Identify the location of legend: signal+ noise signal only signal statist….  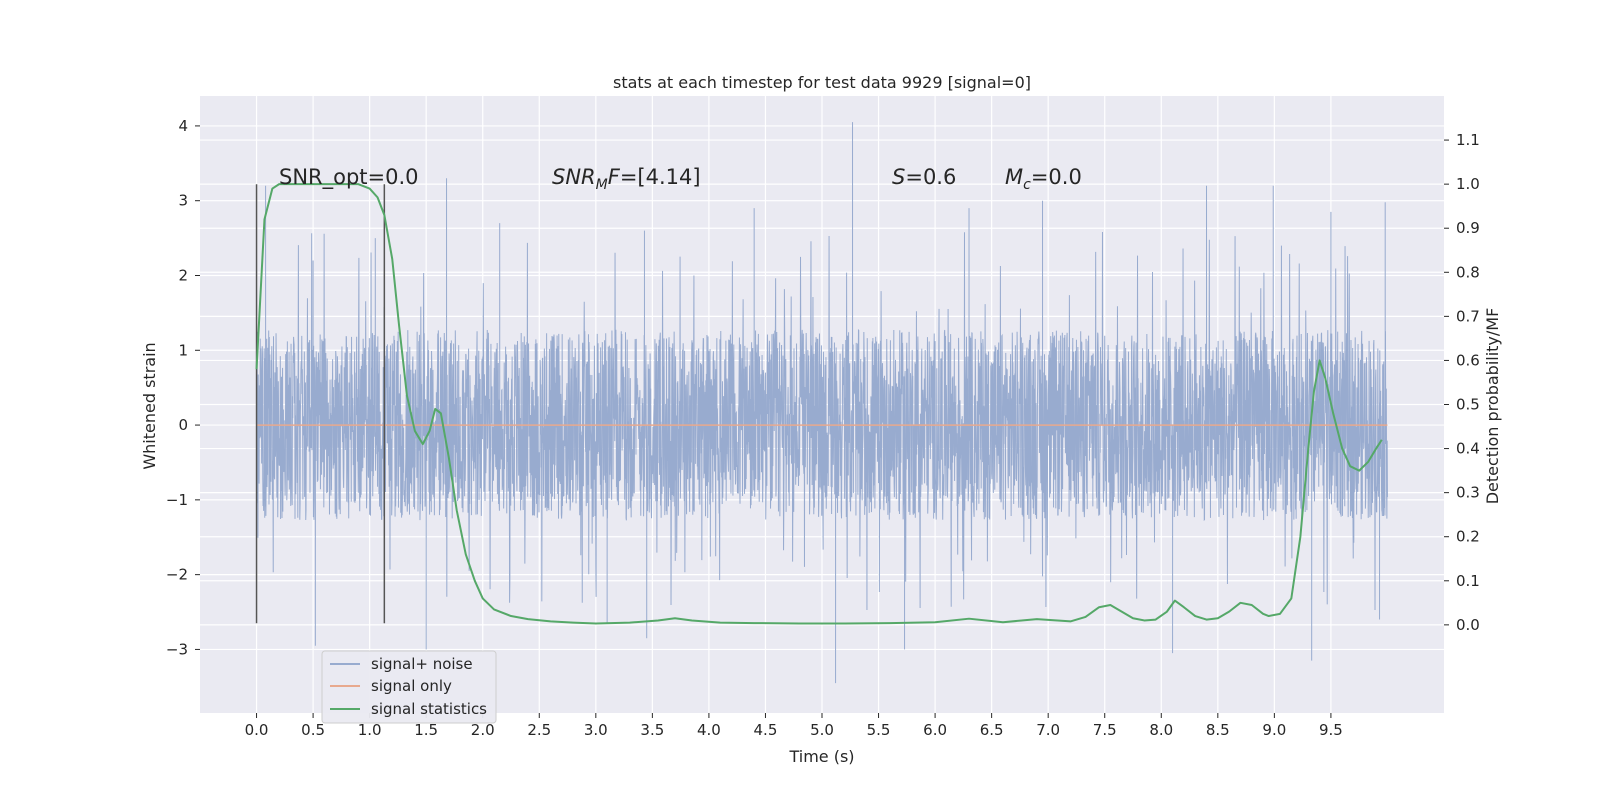
(409, 687).